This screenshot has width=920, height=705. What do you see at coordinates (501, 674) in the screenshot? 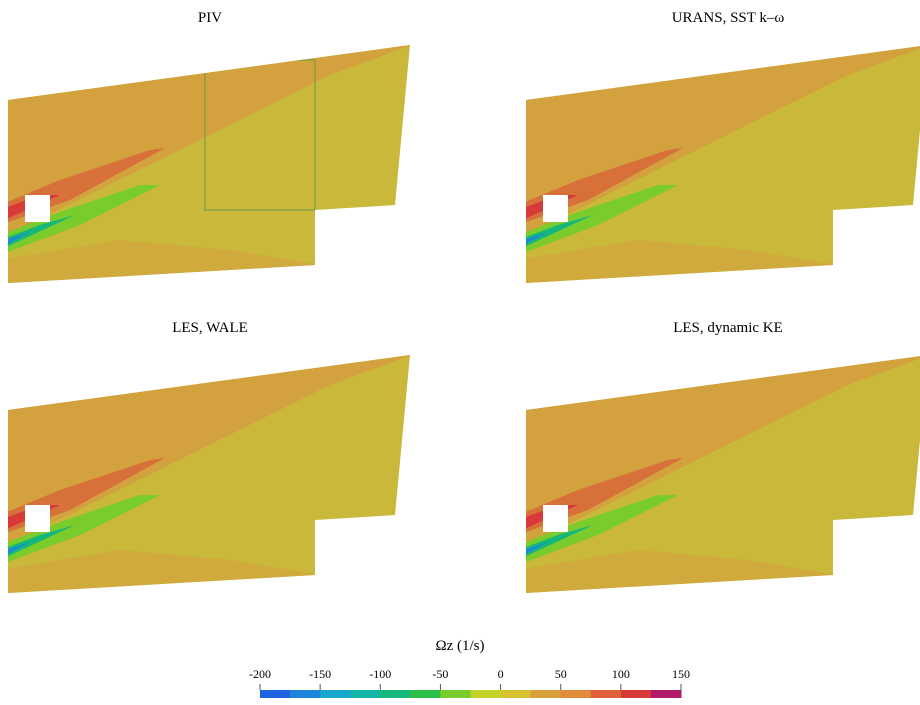
I see `colorbar-tick-label: 0` at bounding box center [501, 674].